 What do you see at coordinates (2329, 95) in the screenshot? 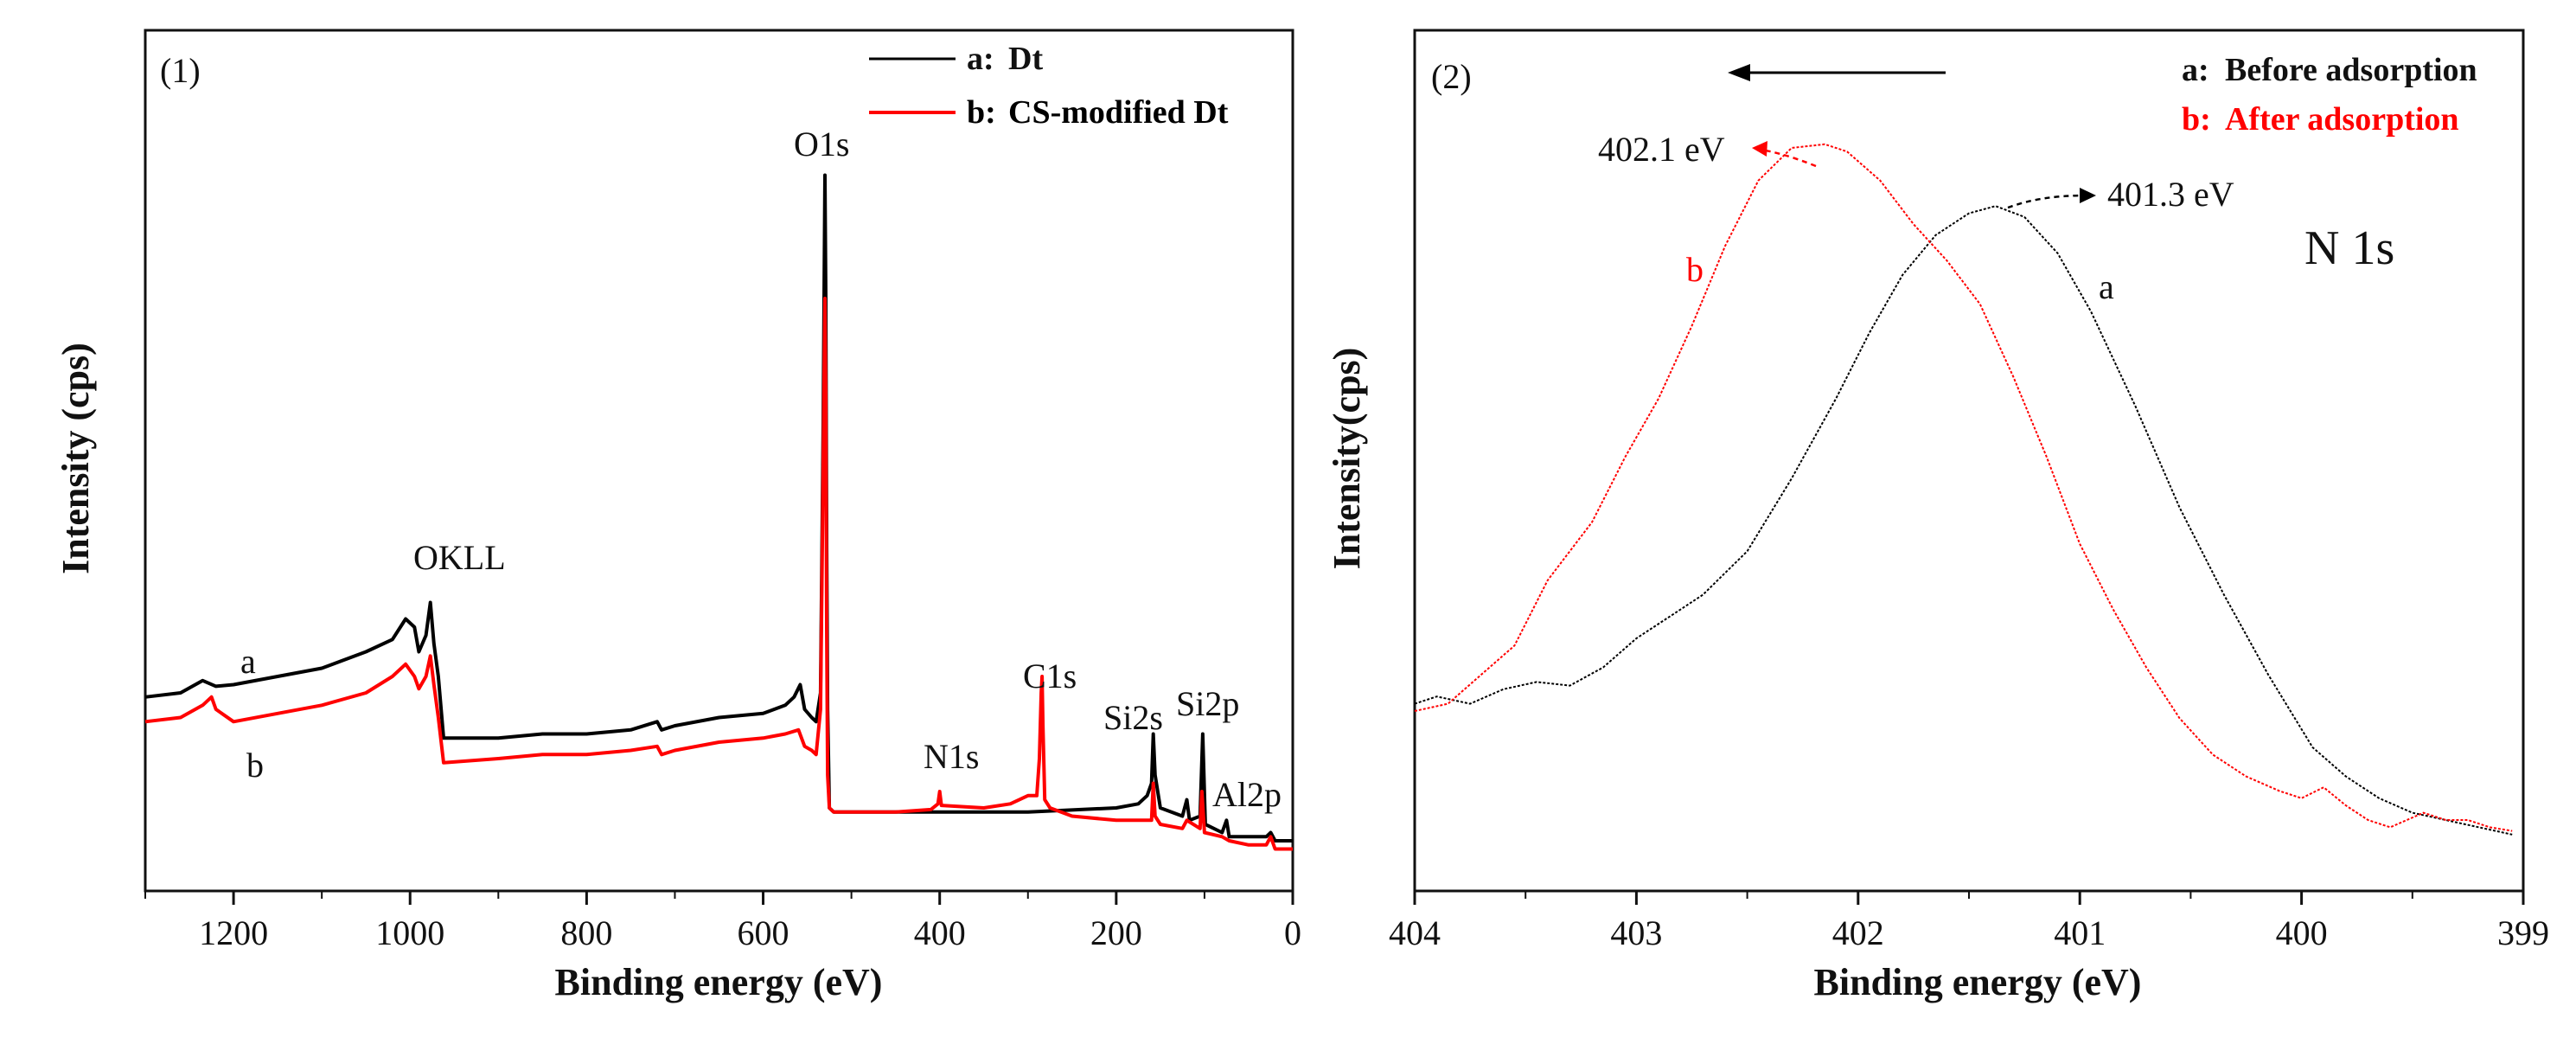
I see `panel-2-legend: a: Before adsorption b: After adsorption` at bounding box center [2329, 95].